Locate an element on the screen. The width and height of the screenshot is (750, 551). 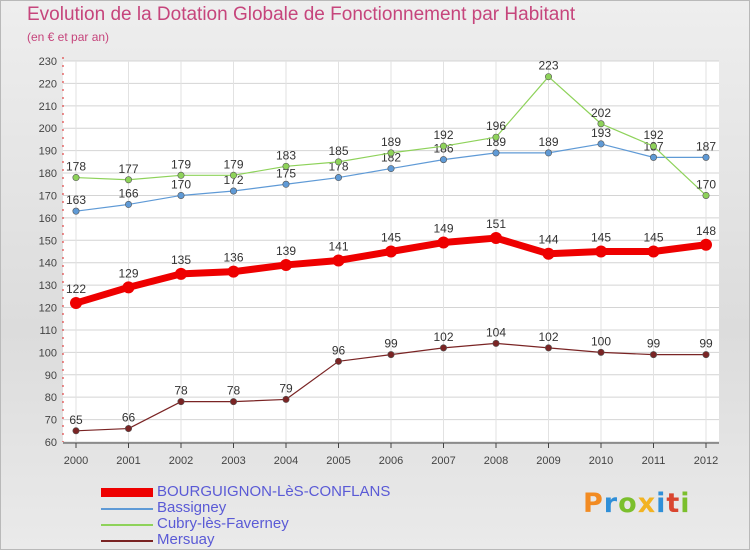
x-tick-label: 2007 is located at coordinates (443, 461).